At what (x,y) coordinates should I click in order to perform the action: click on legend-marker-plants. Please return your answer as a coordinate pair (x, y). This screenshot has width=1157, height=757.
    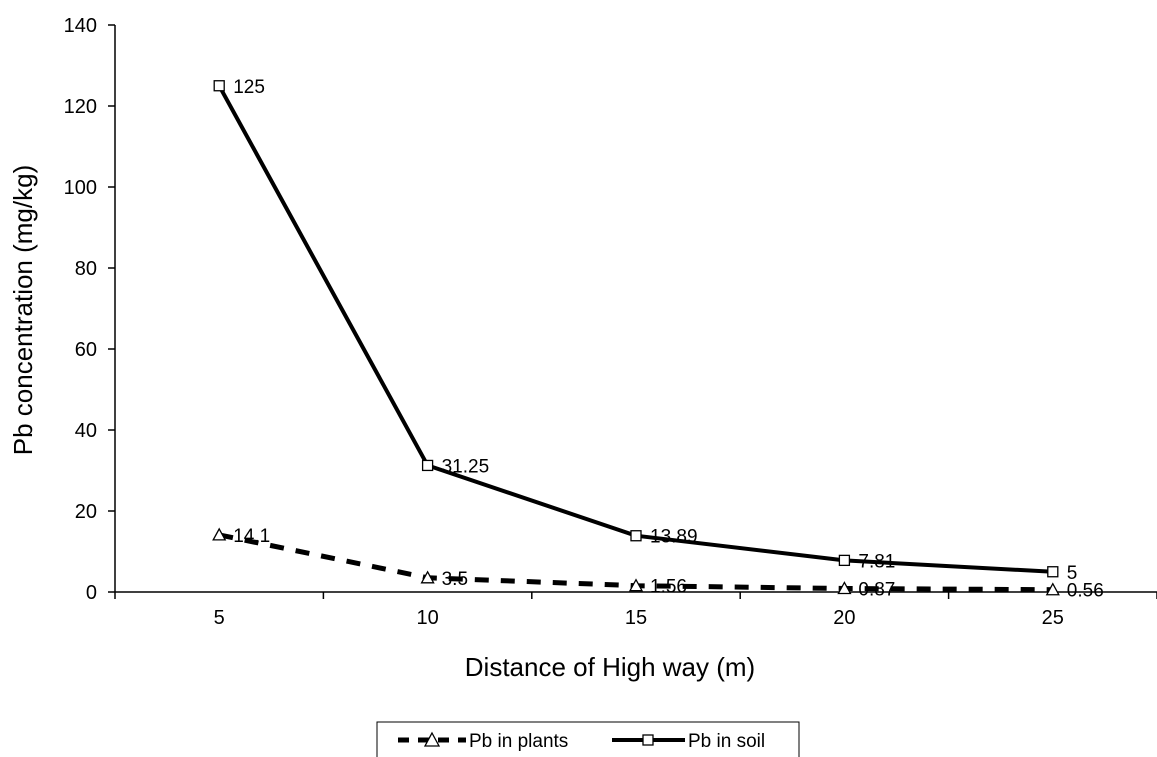
    Looking at the image, I should click on (432, 739).